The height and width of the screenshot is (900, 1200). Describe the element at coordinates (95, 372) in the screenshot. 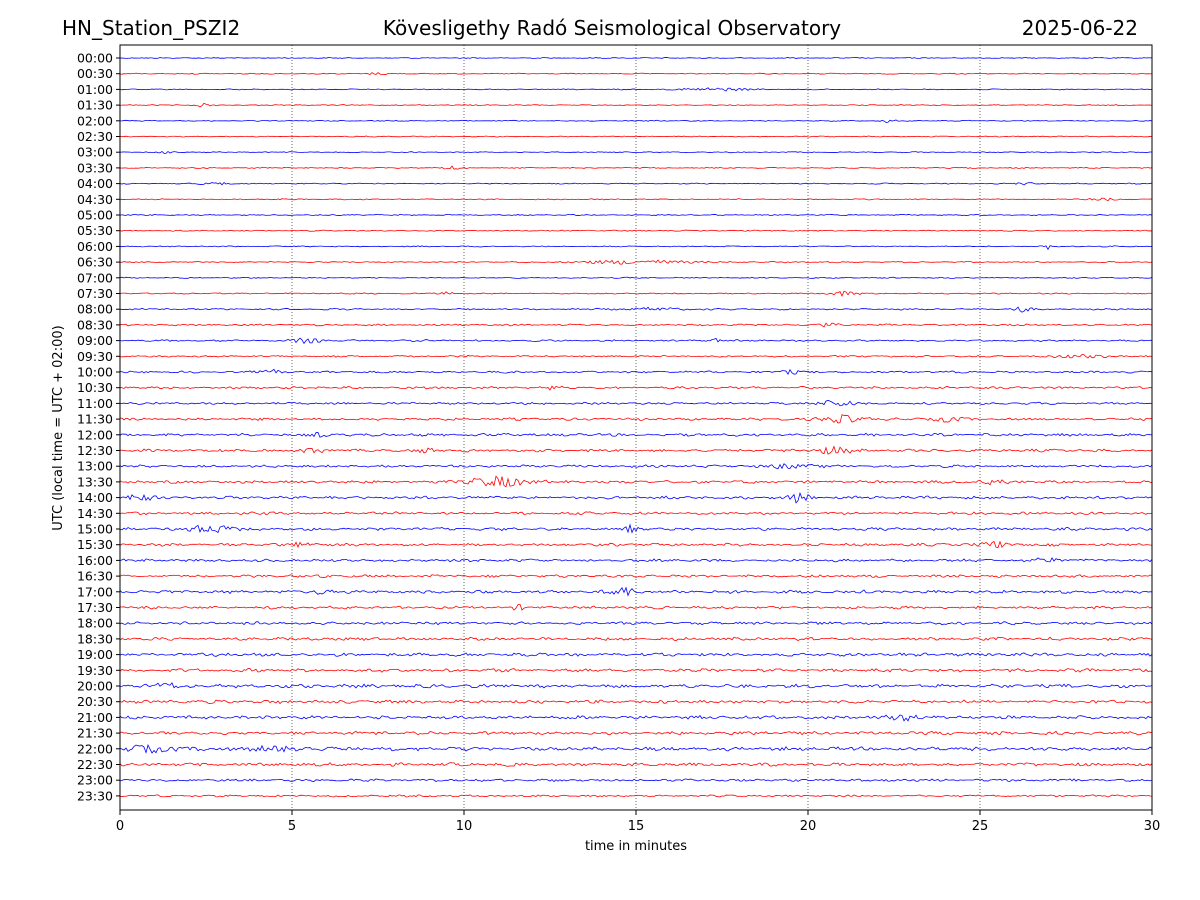

I see `y-tick-label: 10:00` at that location.